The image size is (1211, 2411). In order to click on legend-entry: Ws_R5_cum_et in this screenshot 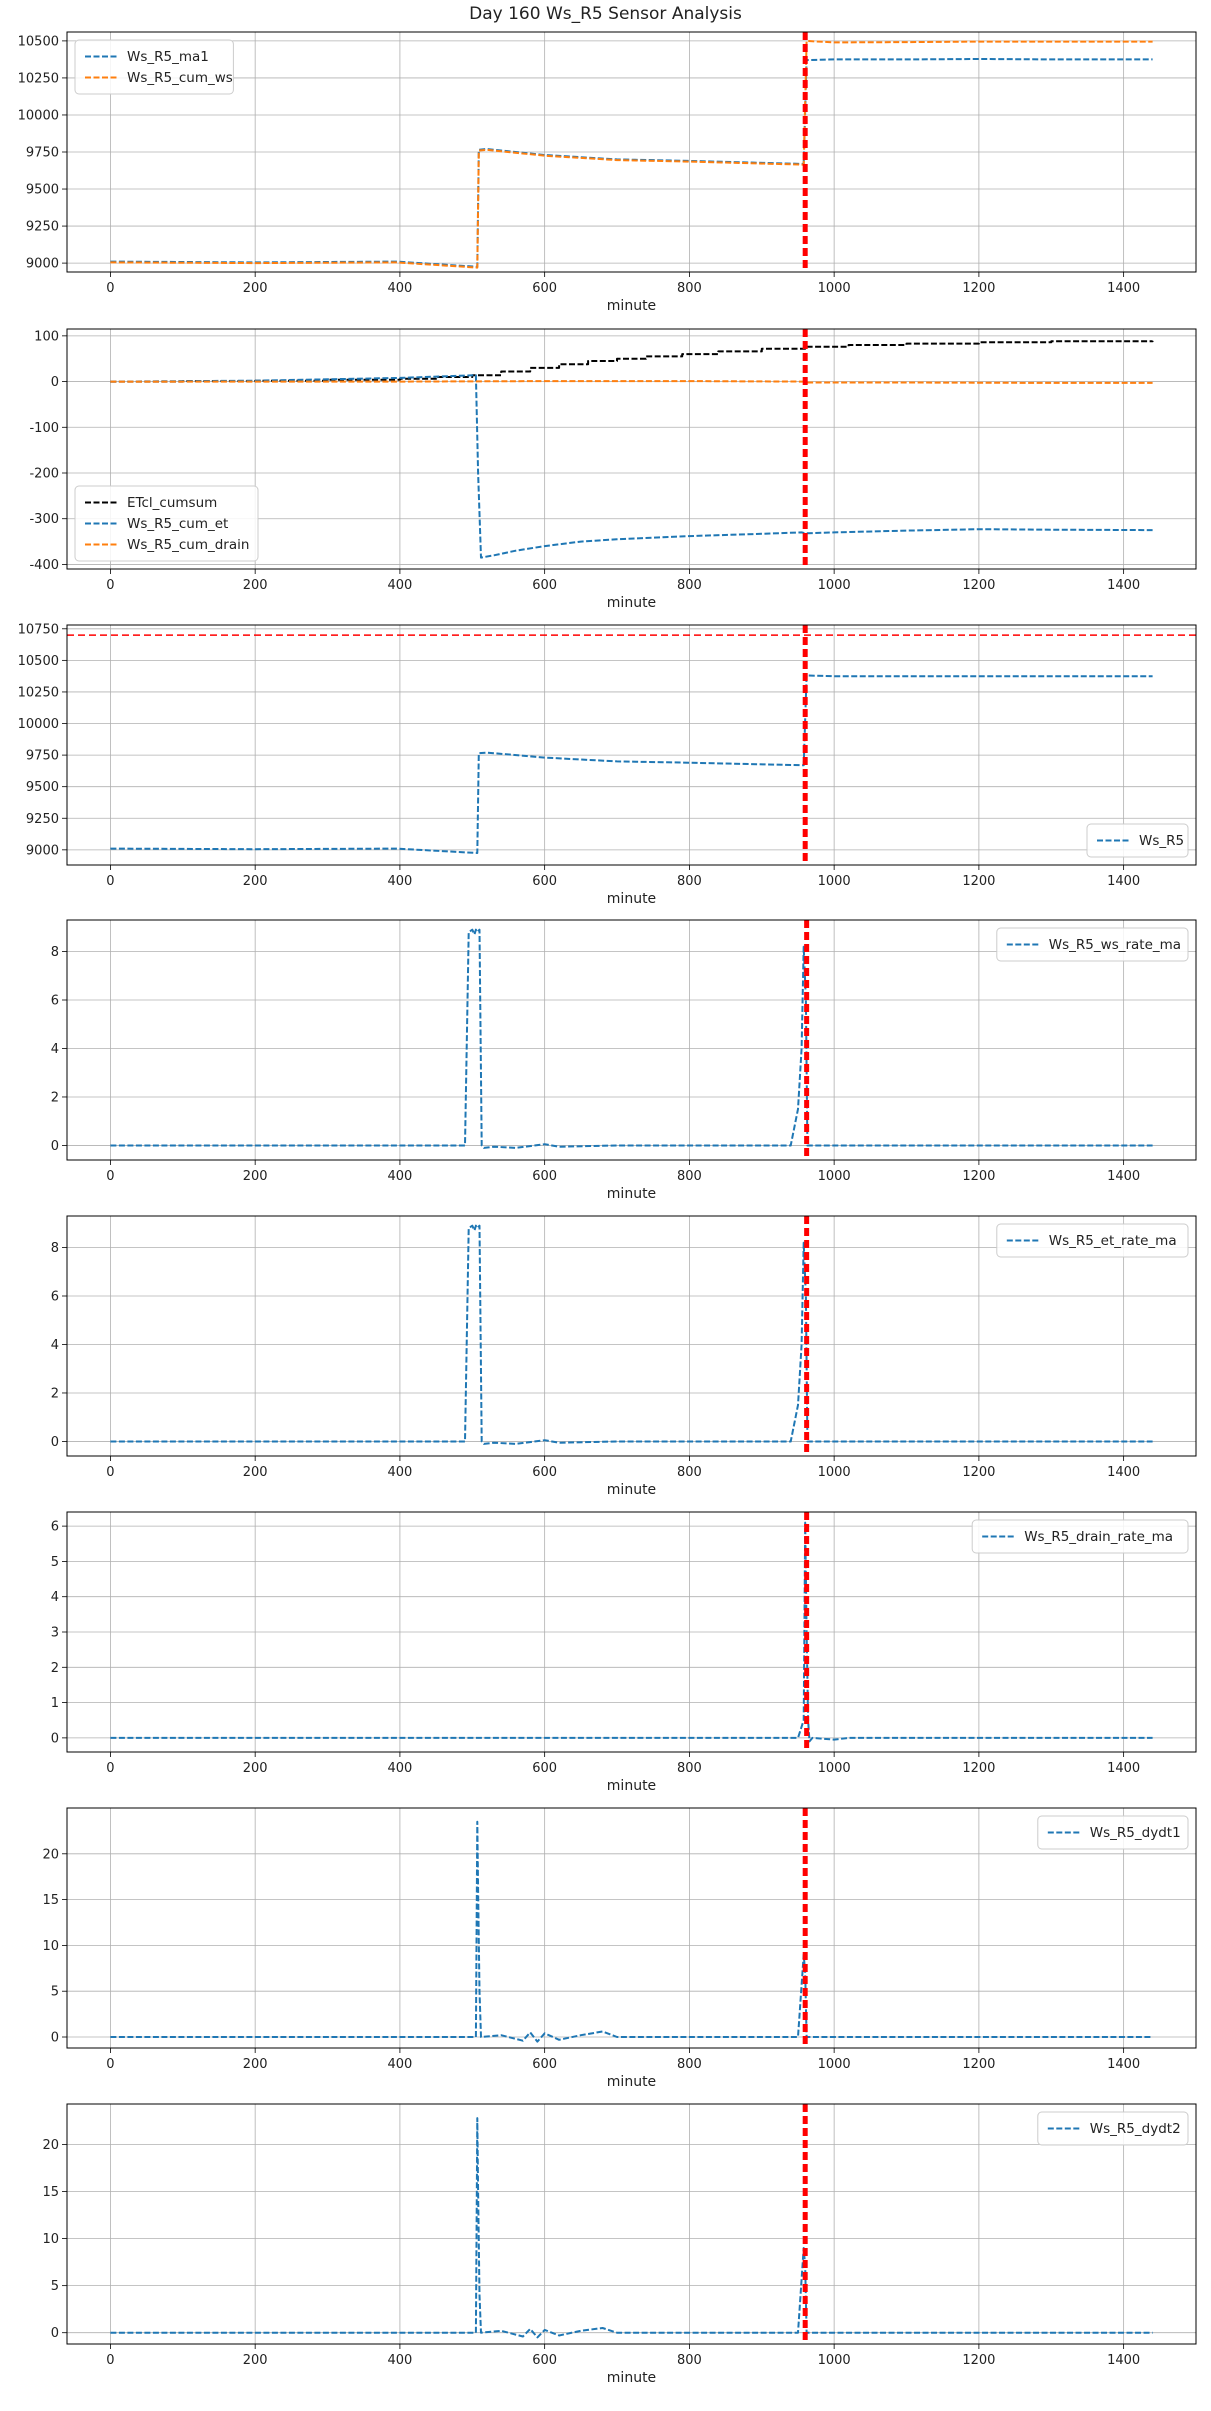, I will do `click(177, 524)`.